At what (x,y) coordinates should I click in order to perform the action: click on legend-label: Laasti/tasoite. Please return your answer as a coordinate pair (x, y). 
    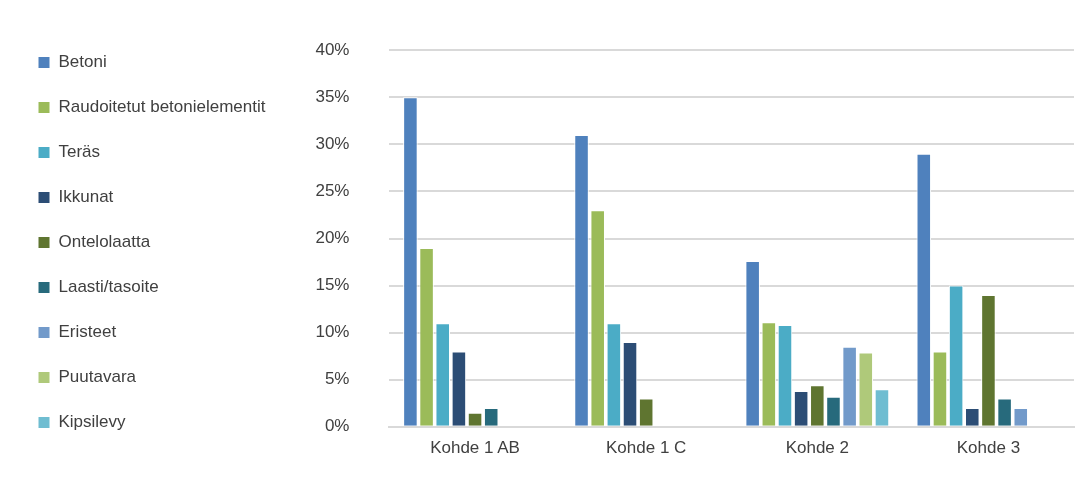
    Looking at the image, I should click on (108, 287).